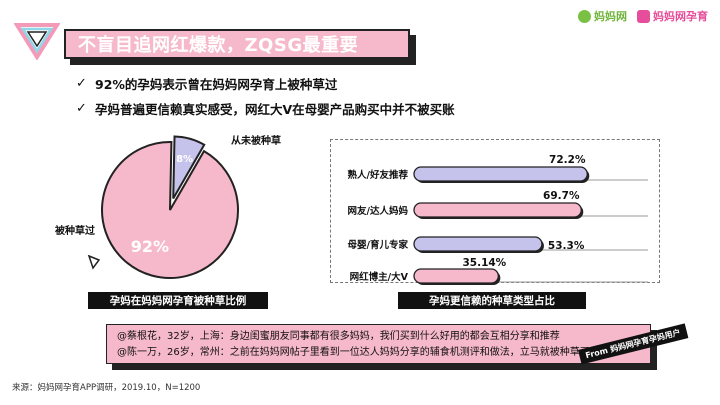  I want to click on pie-value-label: 8%, so click(184, 159).